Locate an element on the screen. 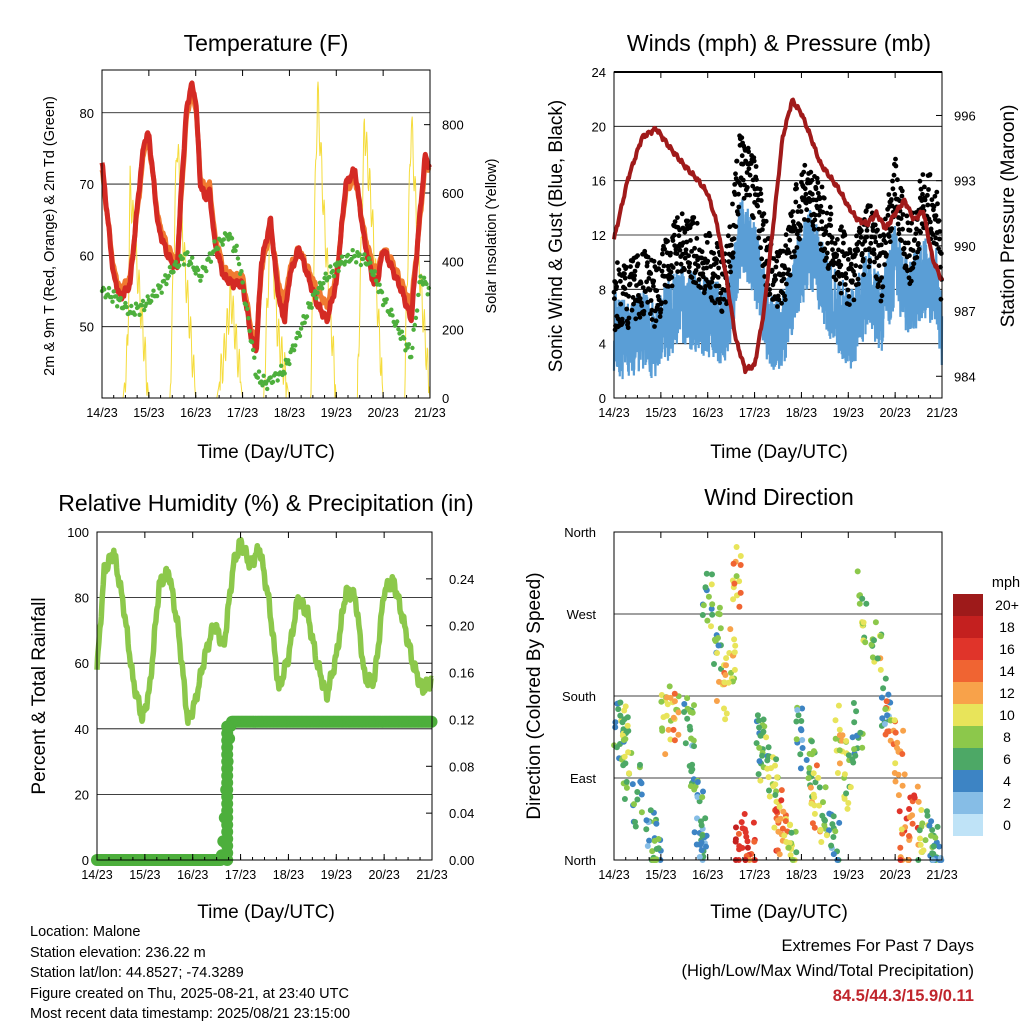  temperature-xtick-label: 19/23 is located at coordinates (336, 413).